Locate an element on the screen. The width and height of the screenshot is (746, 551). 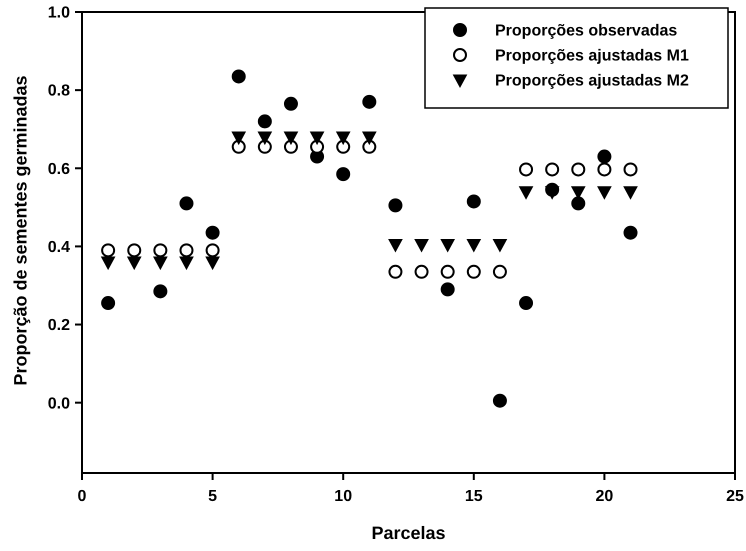
y-tick-label: 0.0 is located at coordinates (59, 403).